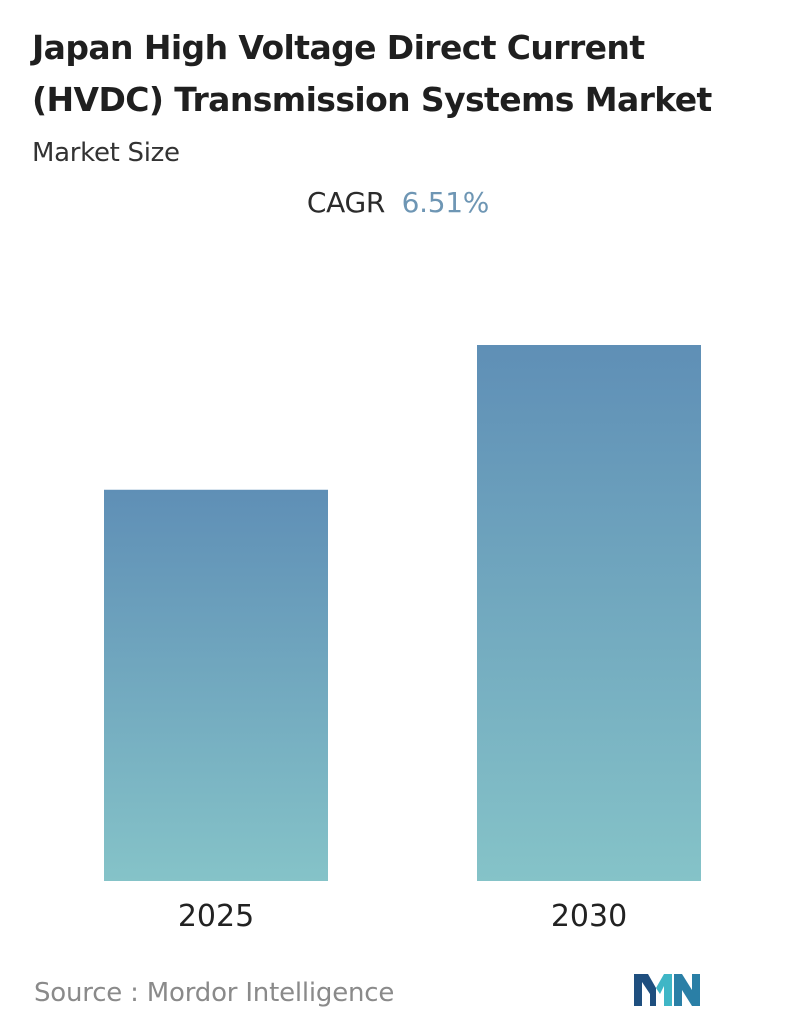 The height and width of the screenshot is (1034, 796). What do you see at coordinates (216, 916) in the screenshot?
I see `x-tick-label-2025: 2025` at bounding box center [216, 916].